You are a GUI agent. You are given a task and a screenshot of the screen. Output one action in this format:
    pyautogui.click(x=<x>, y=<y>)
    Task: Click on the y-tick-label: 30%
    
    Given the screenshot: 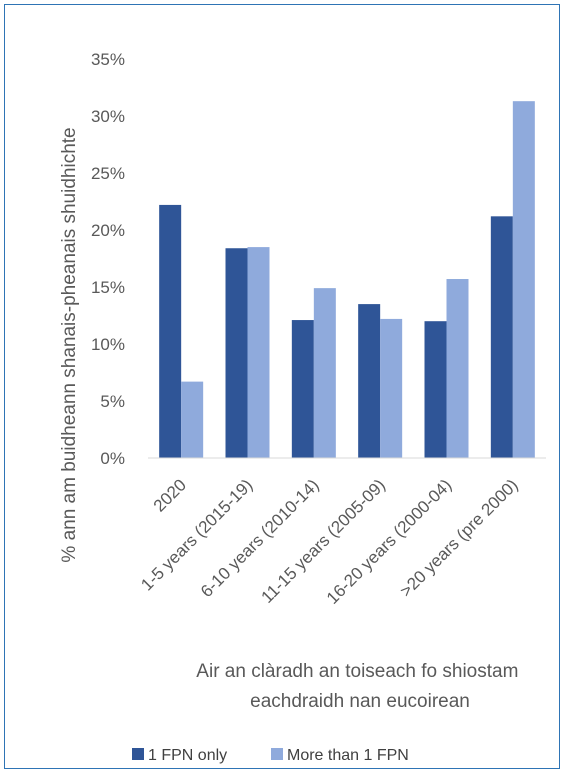 What is the action you would take?
    pyautogui.click(x=108, y=116)
    